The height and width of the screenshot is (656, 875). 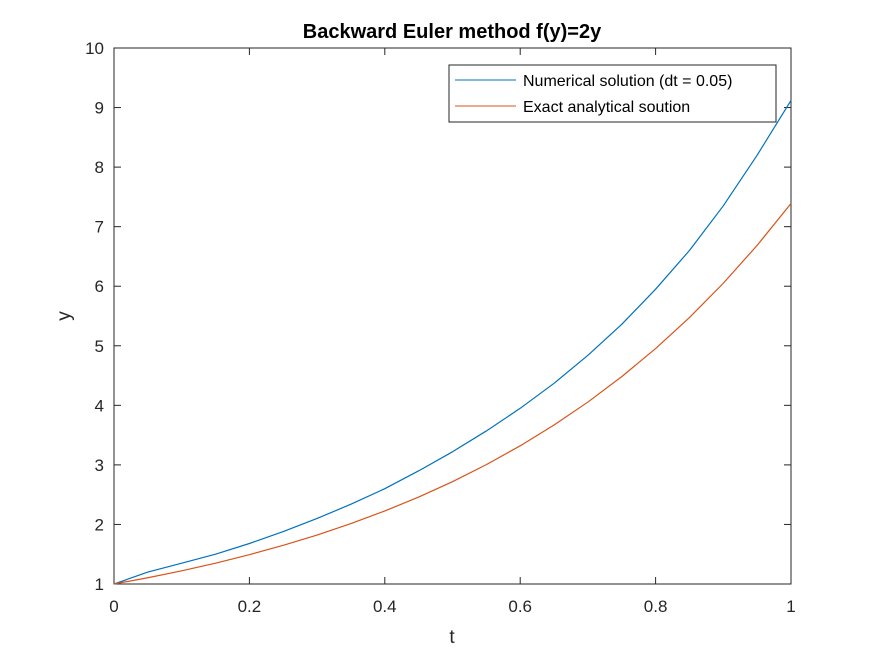 I want to click on y-tick-label: 4, so click(x=99, y=405).